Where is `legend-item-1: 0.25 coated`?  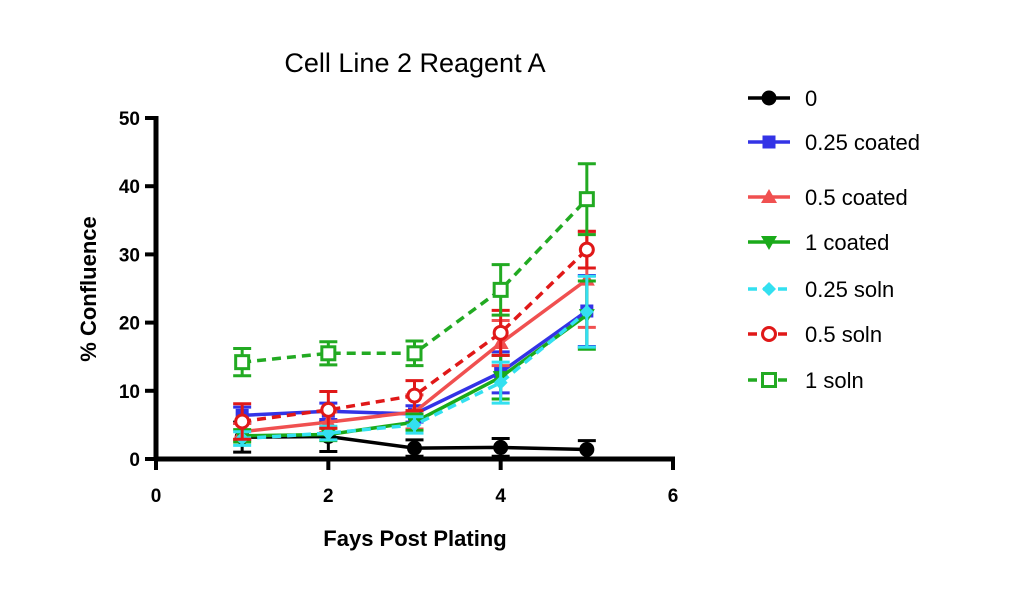
legend-item-1: 0.25 coated is located at coordinates (834, 142).